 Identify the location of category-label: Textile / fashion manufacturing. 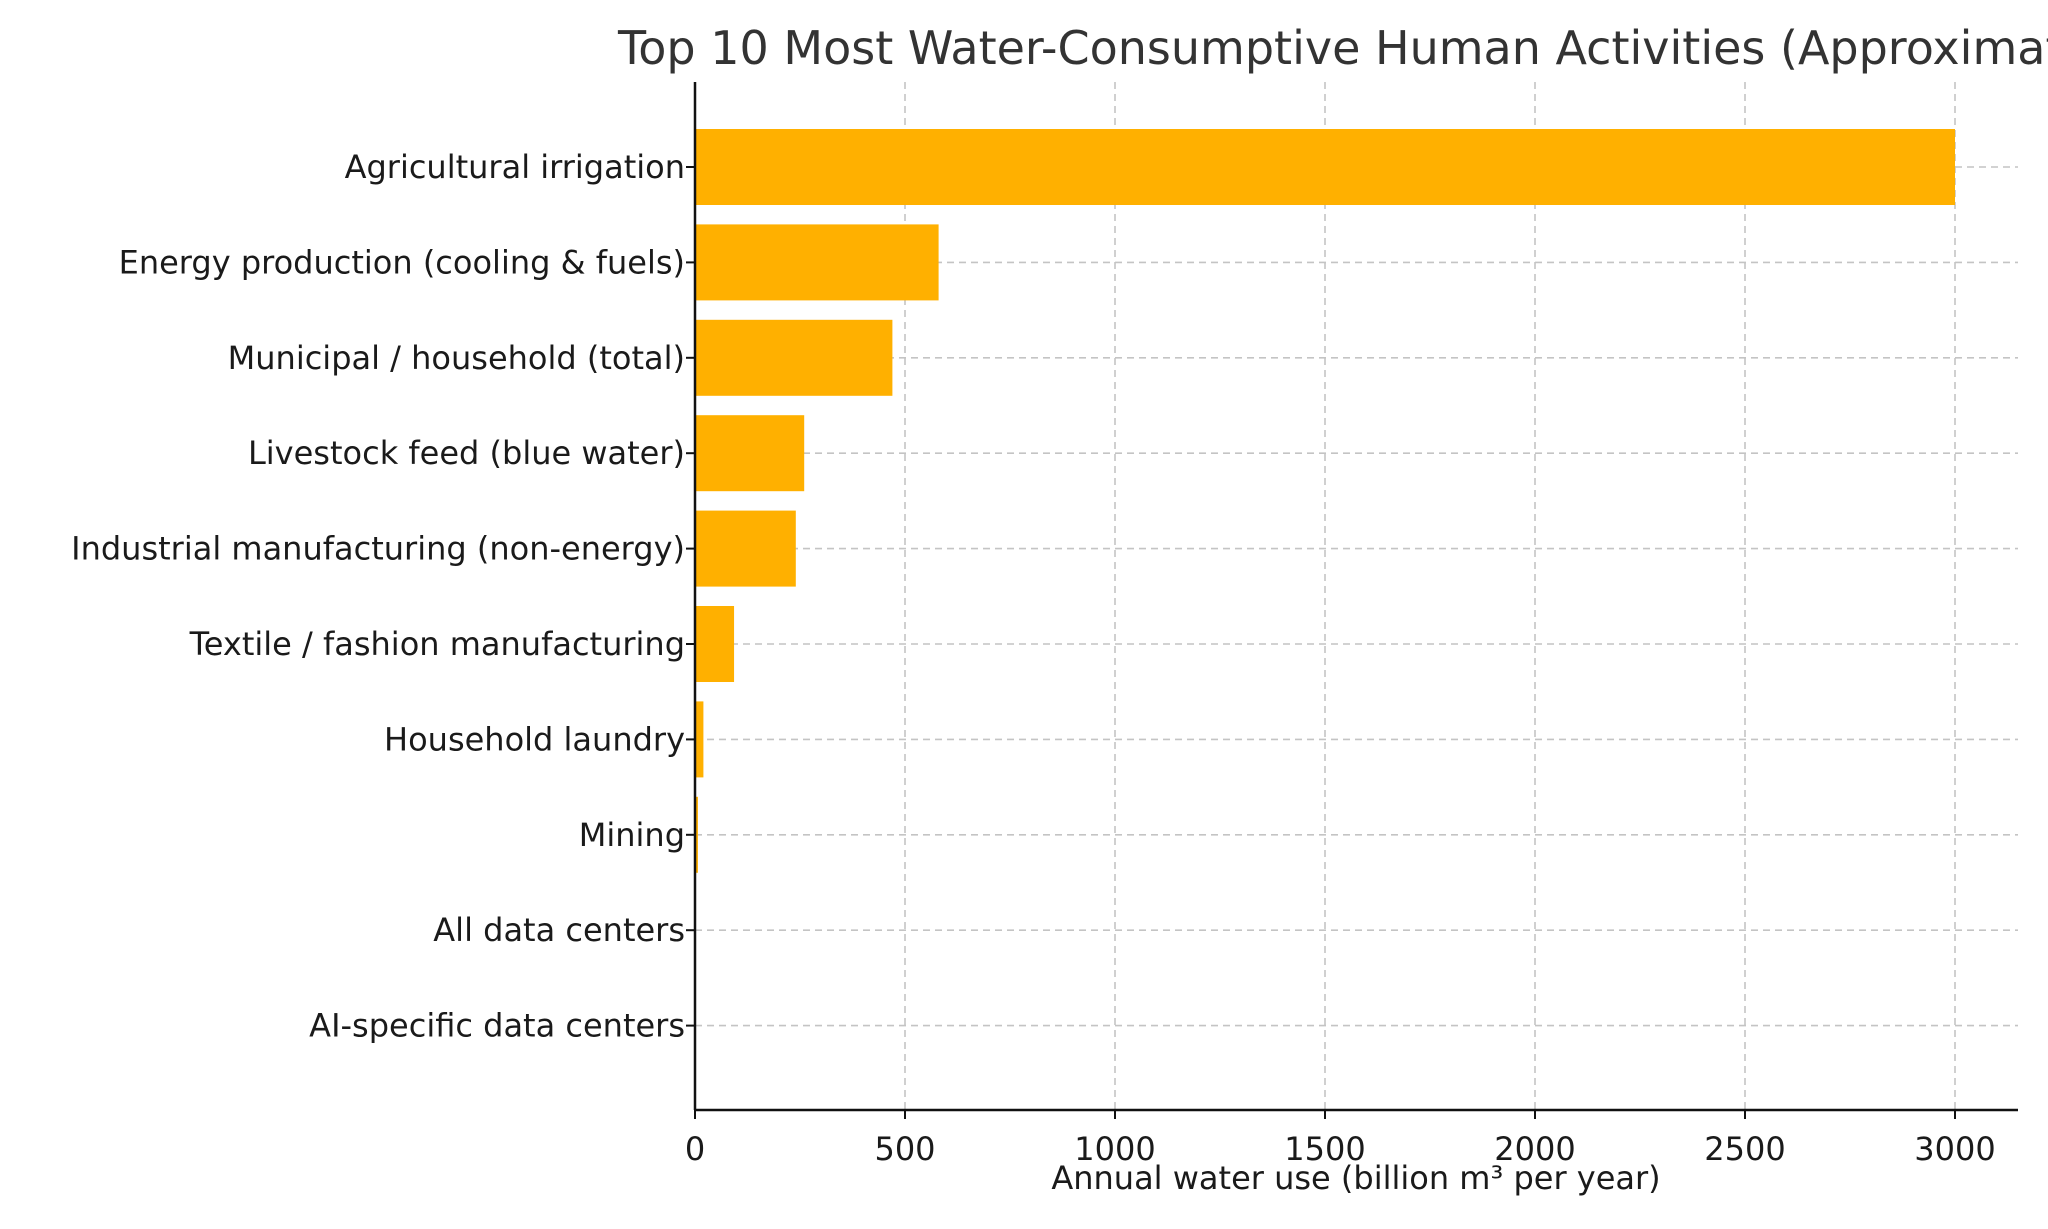
(437, 644).